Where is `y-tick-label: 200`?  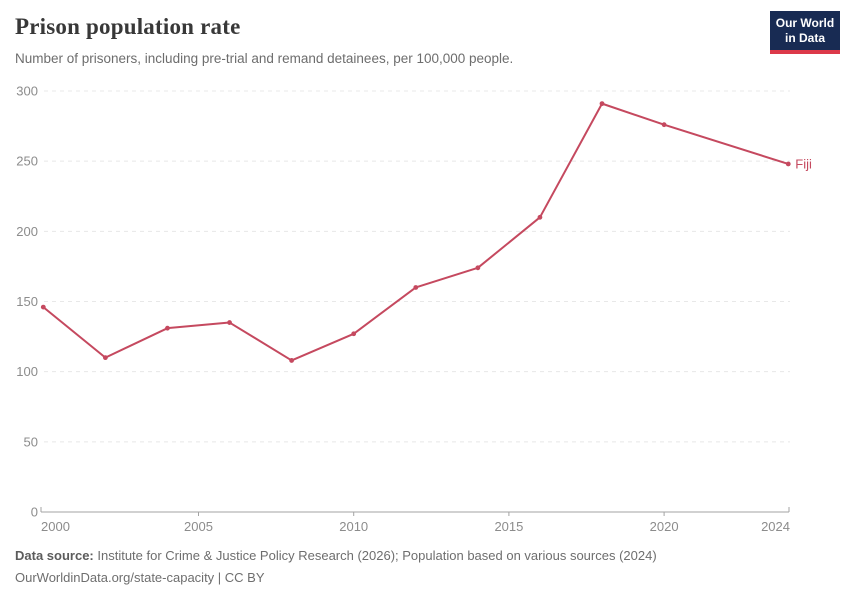
y-tick-label: 200 is located at coordinates (27, 231).